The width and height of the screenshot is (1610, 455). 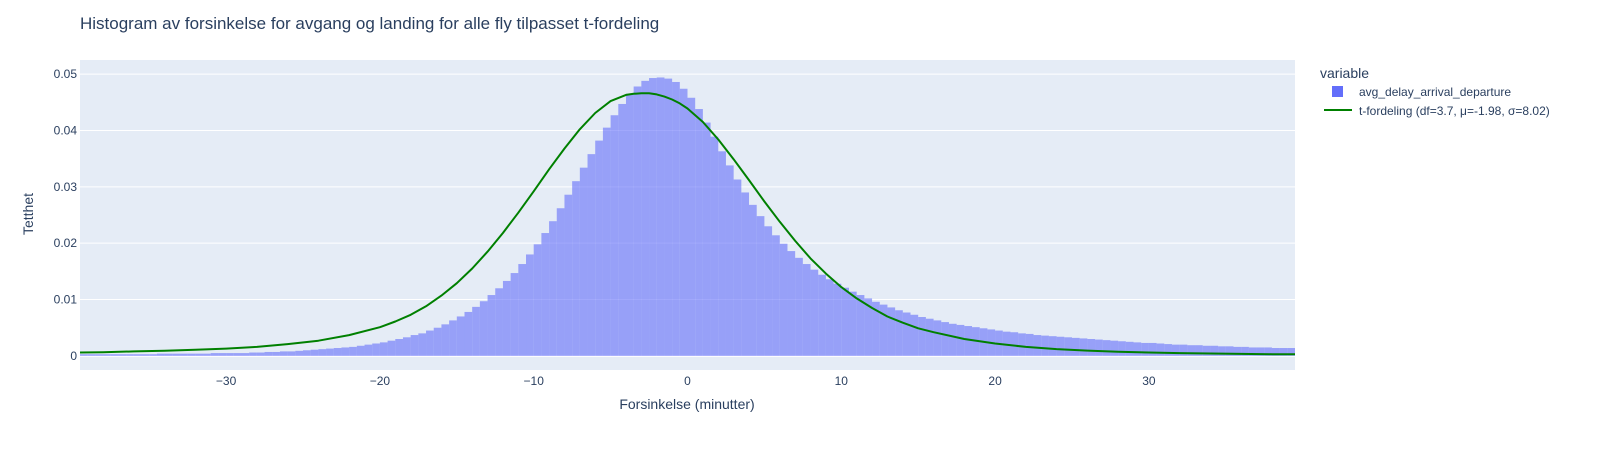 I want to click on x-tick-label: 20, so click(x=995, y=381).